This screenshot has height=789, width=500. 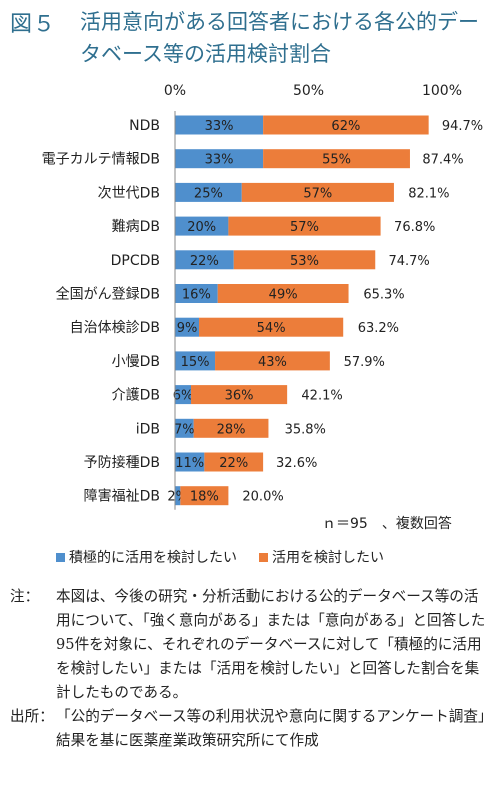 I want to click on total-label: 35.8%, so click(x=305, y=429).